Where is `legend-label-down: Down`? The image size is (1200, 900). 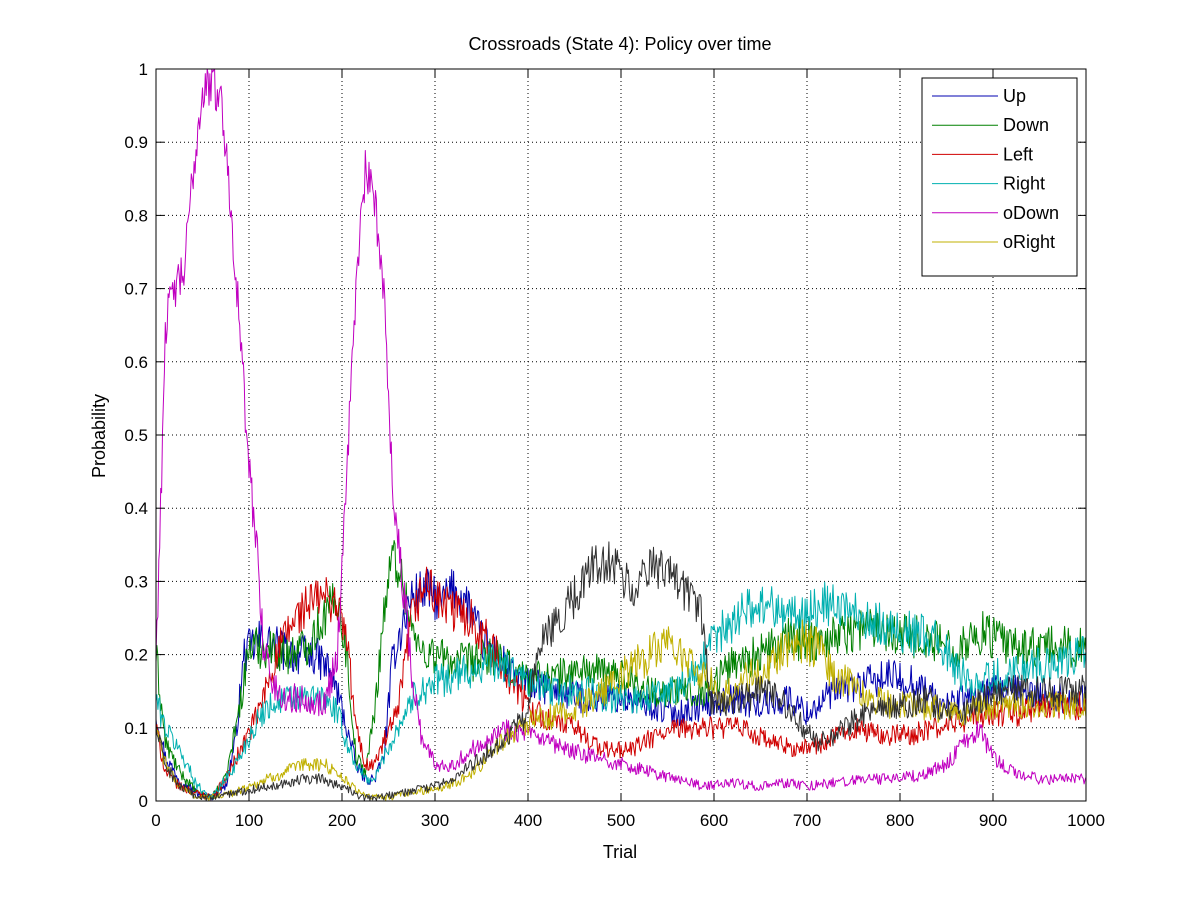 legend-label-down: Down is located at coordinates (1026, 125).